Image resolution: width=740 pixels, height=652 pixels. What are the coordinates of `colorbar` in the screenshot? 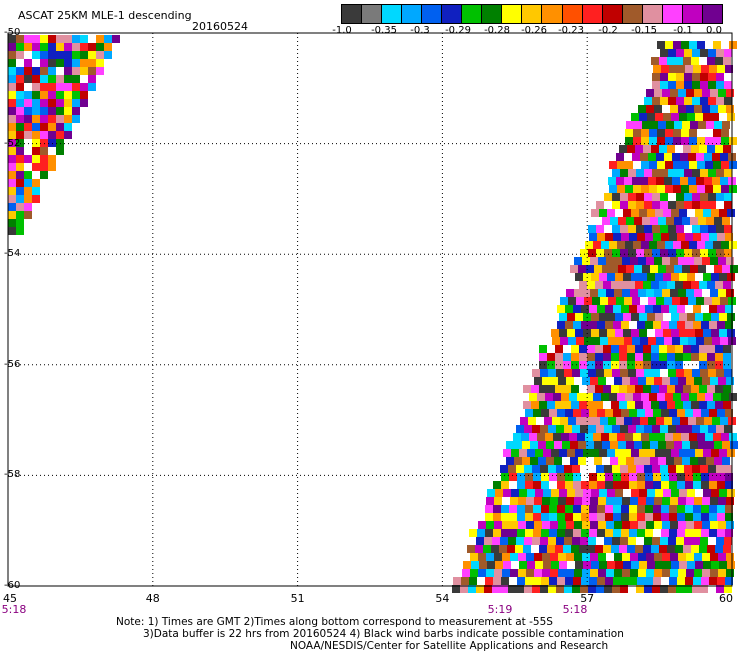 It's located at (532, 14).